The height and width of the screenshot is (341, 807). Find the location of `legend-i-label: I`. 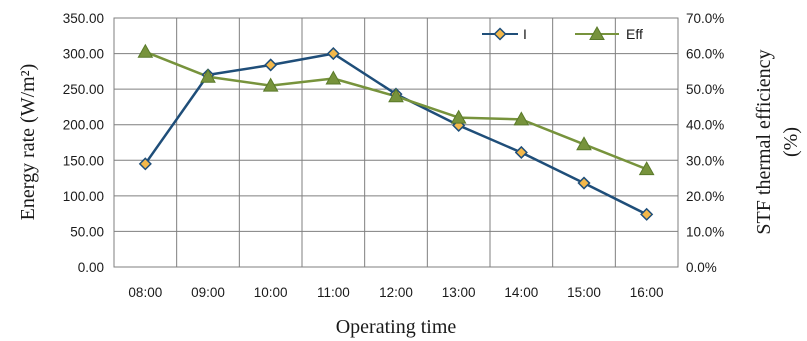

legend-i-label: I is located at coordinates (525, 34).